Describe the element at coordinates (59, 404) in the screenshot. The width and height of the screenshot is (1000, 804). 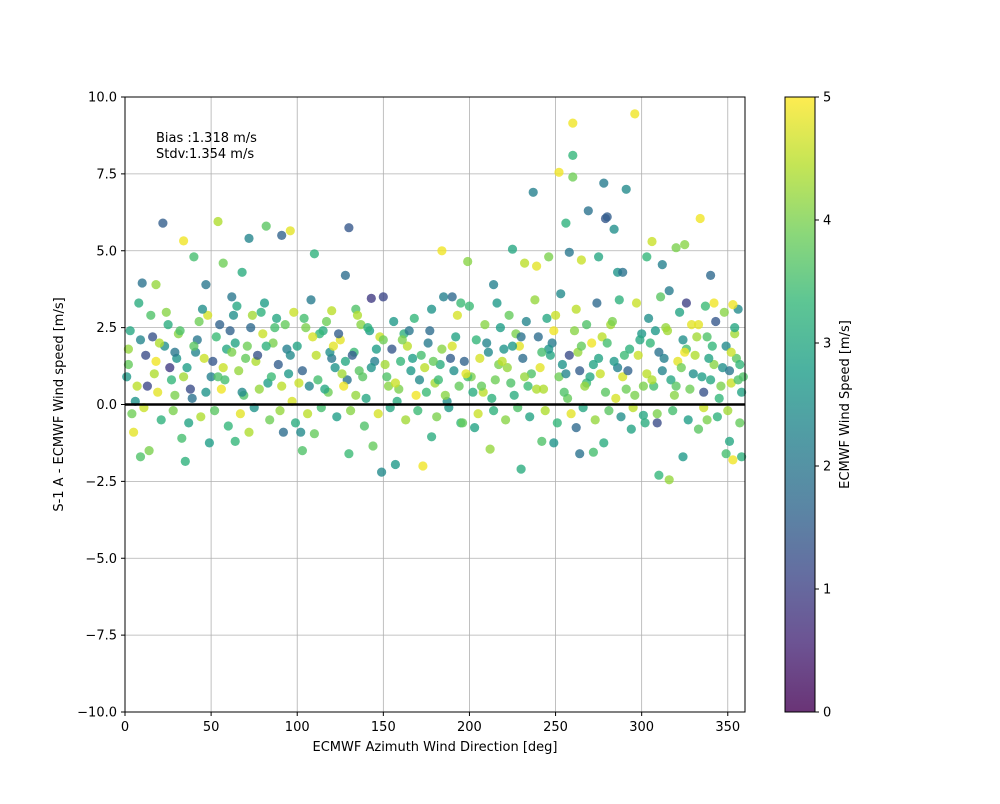
I see `y-axis-label: S-1 A - ECMWF Wind speed [m/s]` at that location.